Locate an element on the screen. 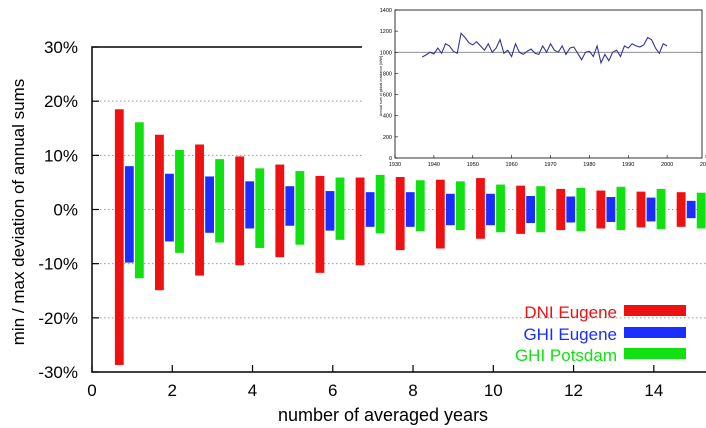 This screenshot has width=706, height=428. legend-item-ghi-potsdam: GHI Potsdam is located at coordinates (600, 355).